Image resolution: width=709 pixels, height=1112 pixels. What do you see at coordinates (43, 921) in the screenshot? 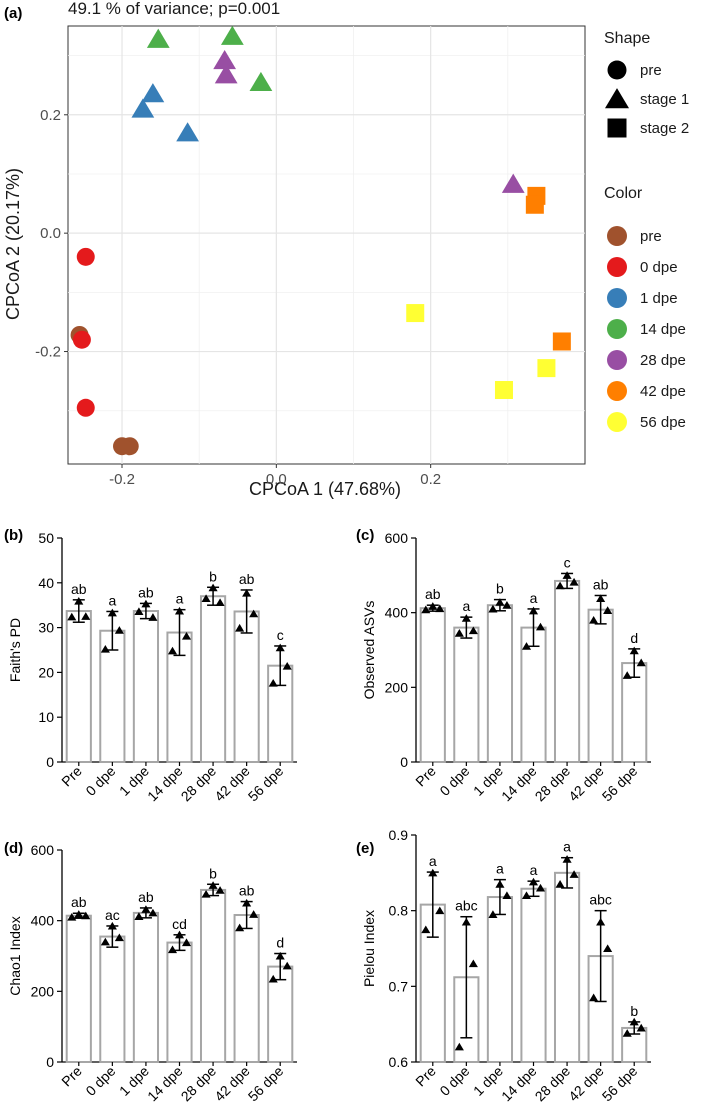
I see `y-tick-label: 400` at bounding box center [43, 921].